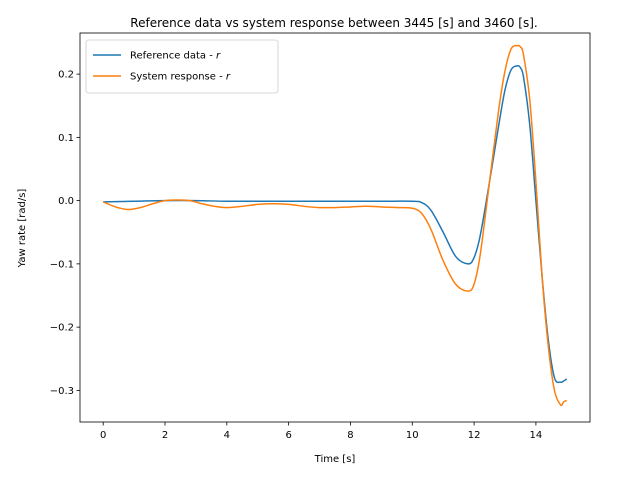  Describe the element at coordinates (103, 435) in the screenshot. I see `x-tick-label: 0` at that location.